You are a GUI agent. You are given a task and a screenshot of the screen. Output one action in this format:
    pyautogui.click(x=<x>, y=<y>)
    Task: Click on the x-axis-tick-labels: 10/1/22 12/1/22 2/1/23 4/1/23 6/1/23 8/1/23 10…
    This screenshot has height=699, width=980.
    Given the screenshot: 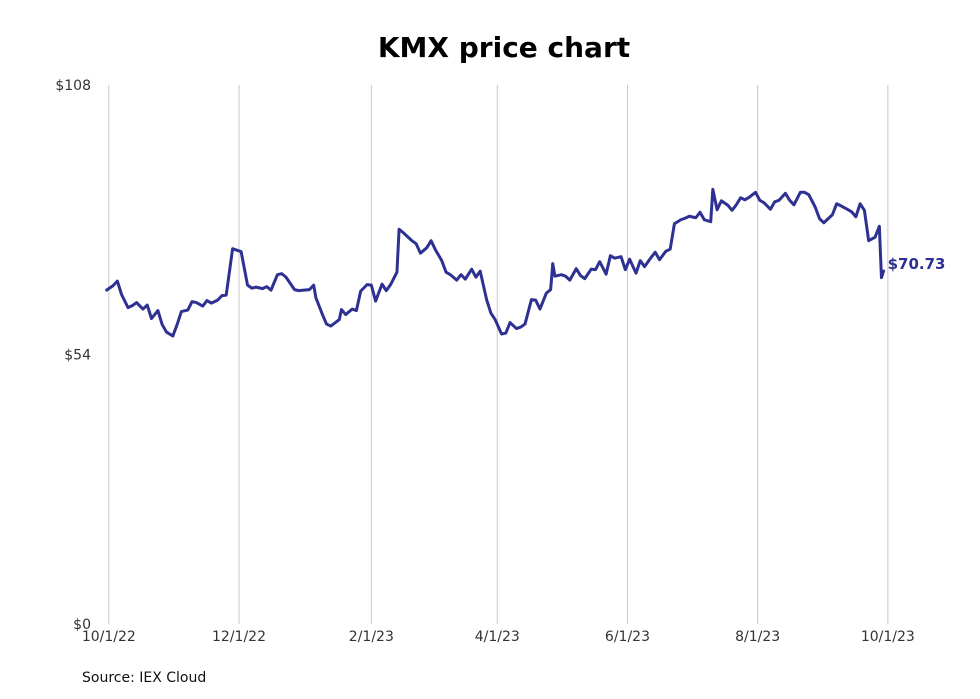 What is the action you would take?
    pyautogui.click(x=498, y=637)
    